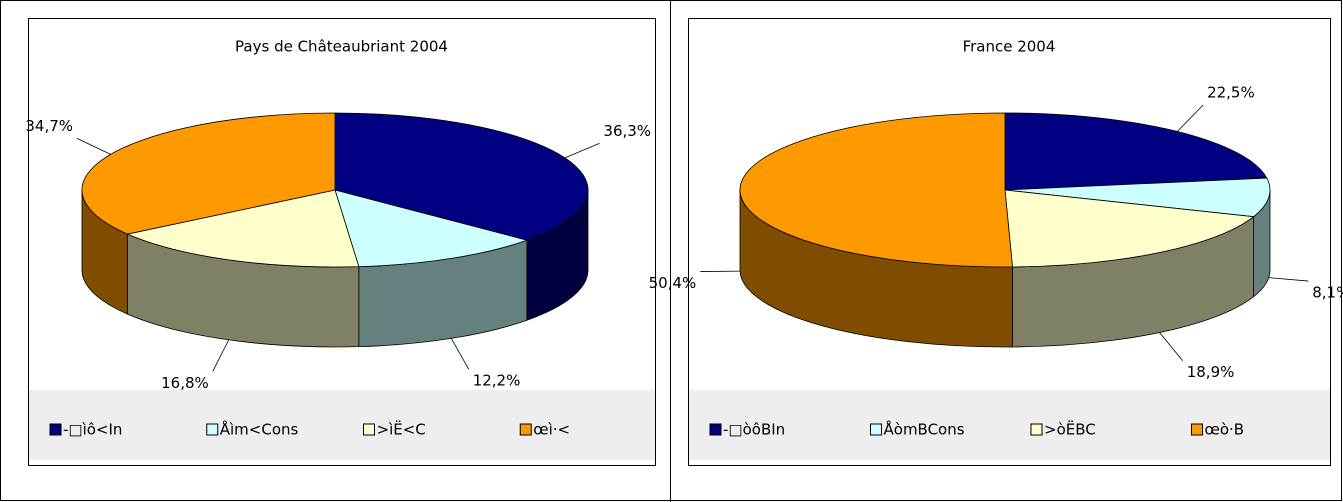  I want to click on chart-title: France 2004, so click(1009, 47).